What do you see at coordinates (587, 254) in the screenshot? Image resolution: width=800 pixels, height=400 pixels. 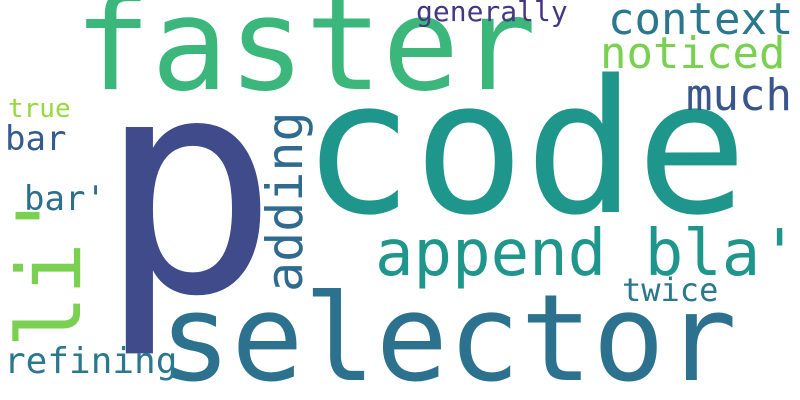 I see `word-append-bla: append bla'` at bounding box center [587, 254].